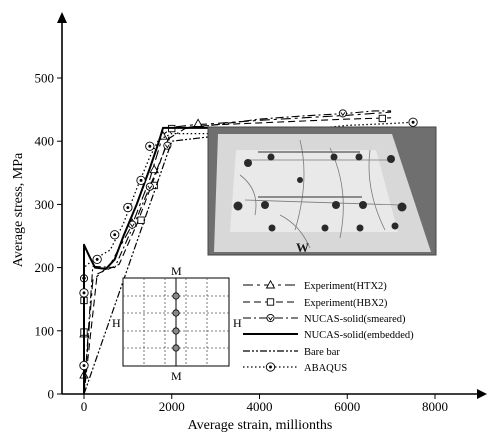 The image size is (493, 434). I want to click on x-tick-label: 8000, so click(435, 406).